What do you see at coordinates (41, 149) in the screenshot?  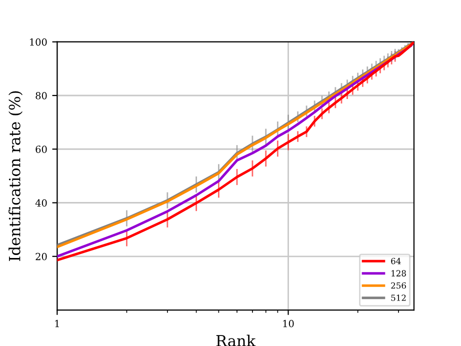 I see `y-tick-label: 60` at bounding box center [41, 149].